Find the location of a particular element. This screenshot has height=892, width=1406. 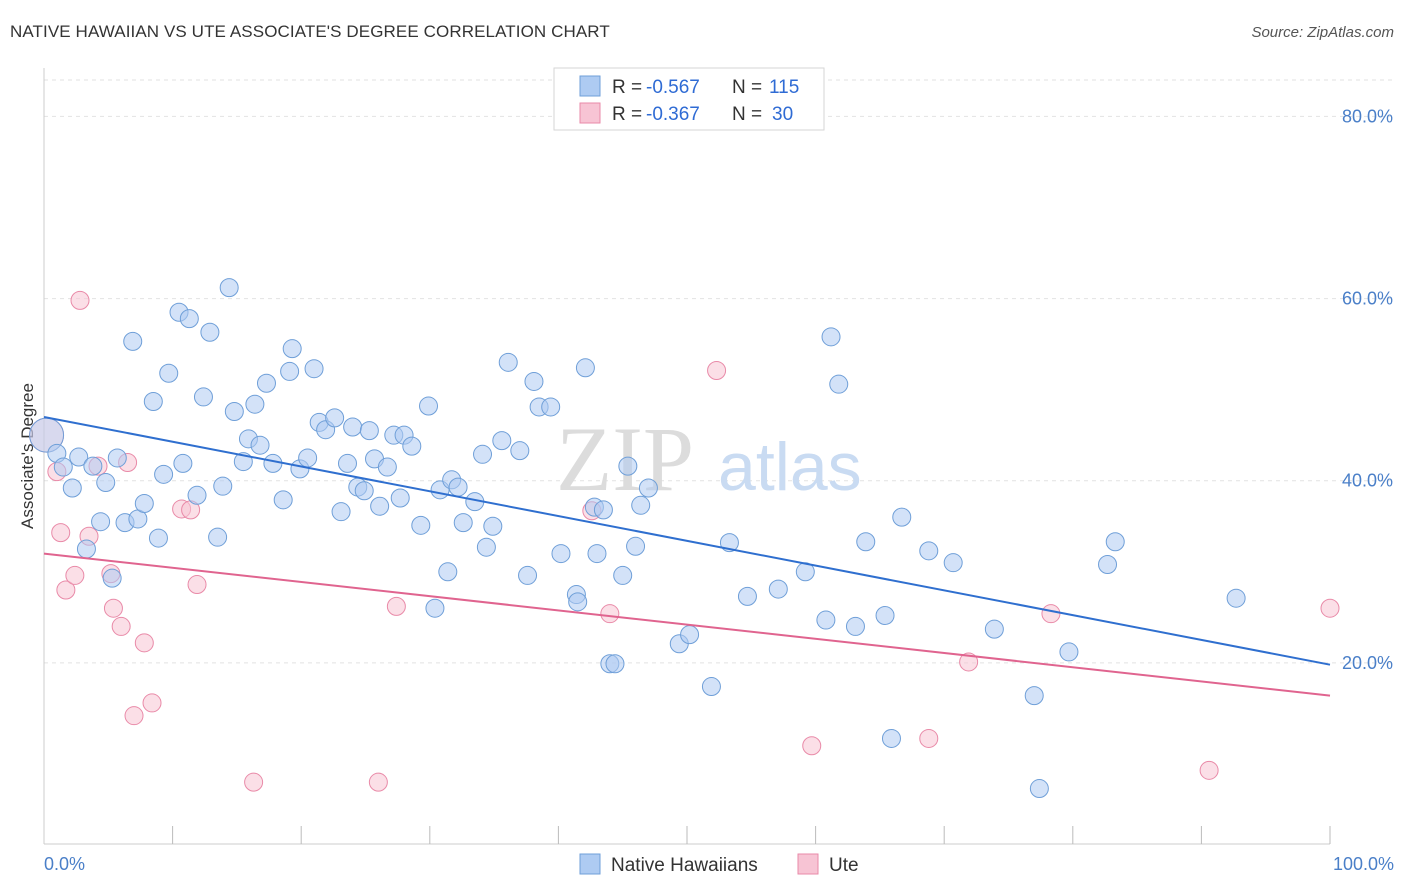

bottom-legend-swatch-native-hawaiians is located at coordinates (590, 864).